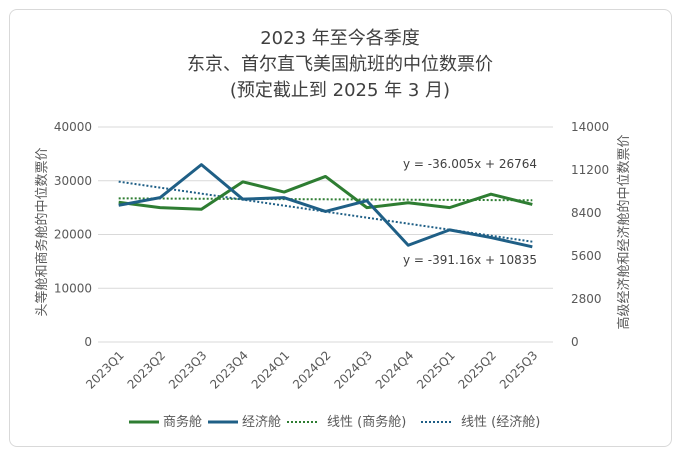  I want to click on y-right-axis-label: 高级经济舱和经济舱的中位数票价, so click(624, 231).